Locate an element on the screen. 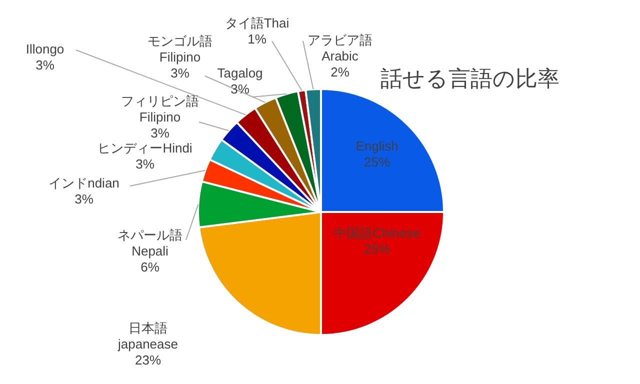 This screenshot has width=640, height=384. slice-label: モンゴル語 Filipino is located at coordinates (180, 49).